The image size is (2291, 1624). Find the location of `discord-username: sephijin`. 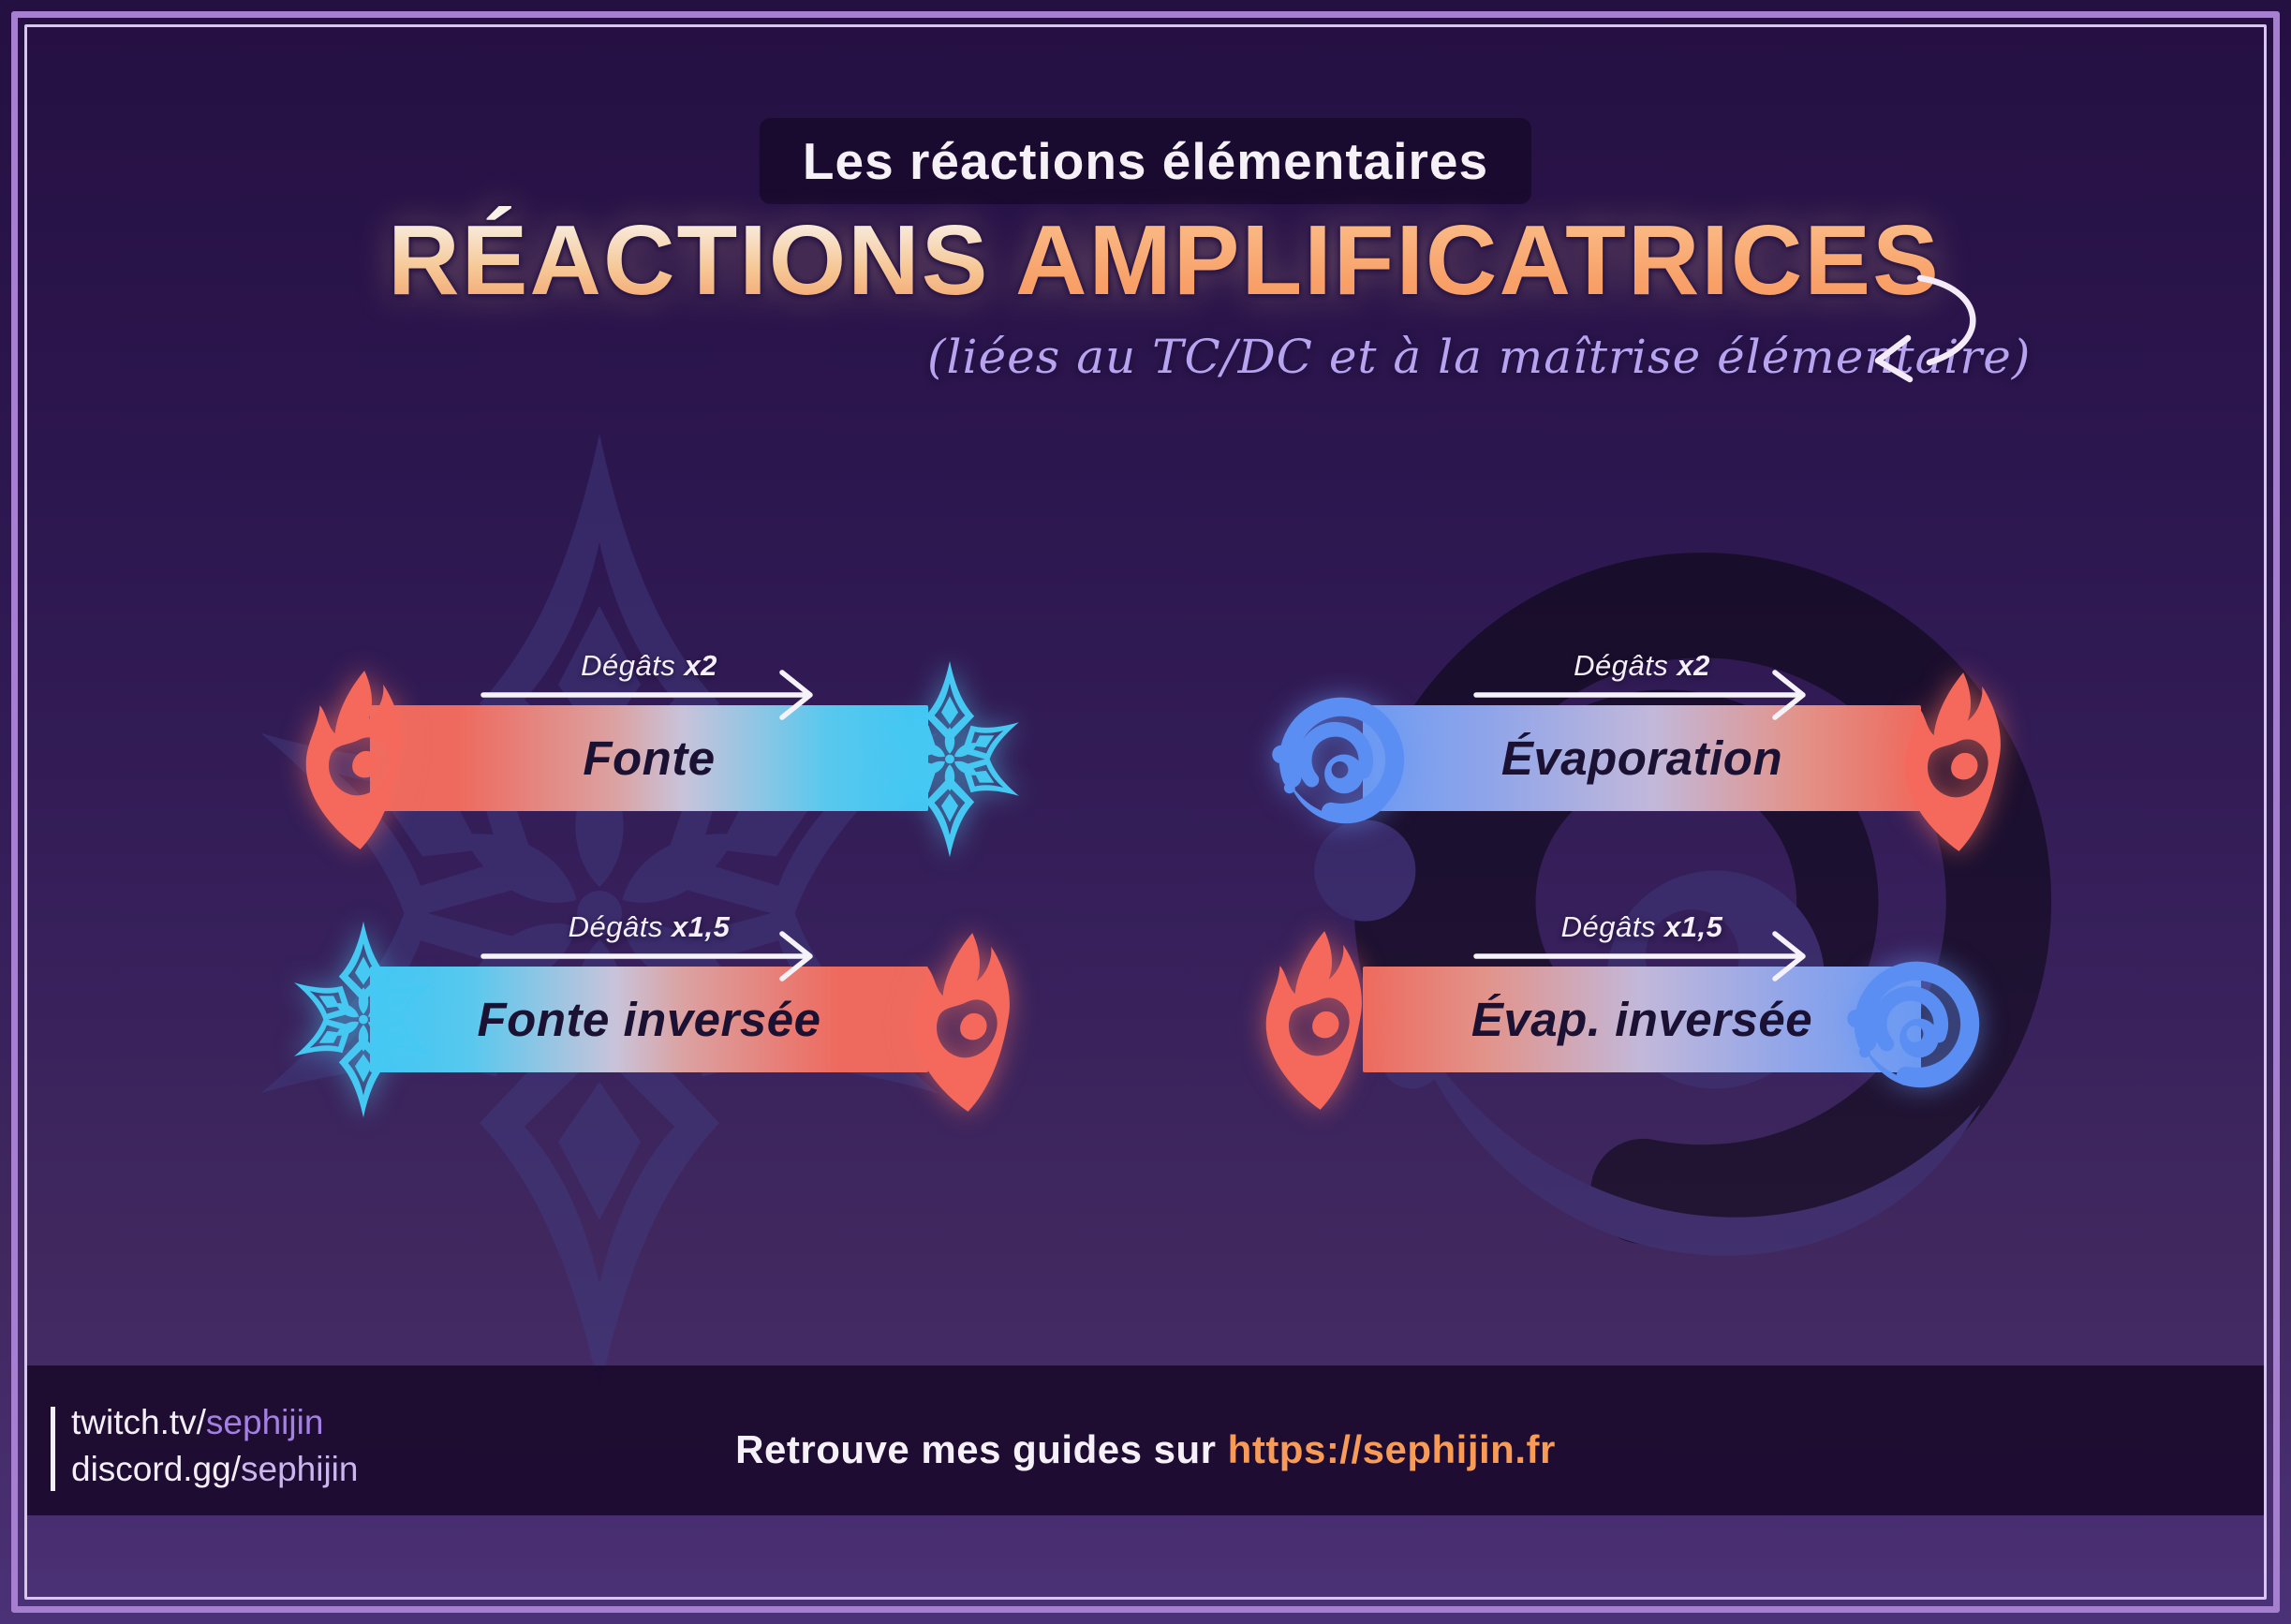

discord-username: sephijin is located at coordinates (300, 1469).